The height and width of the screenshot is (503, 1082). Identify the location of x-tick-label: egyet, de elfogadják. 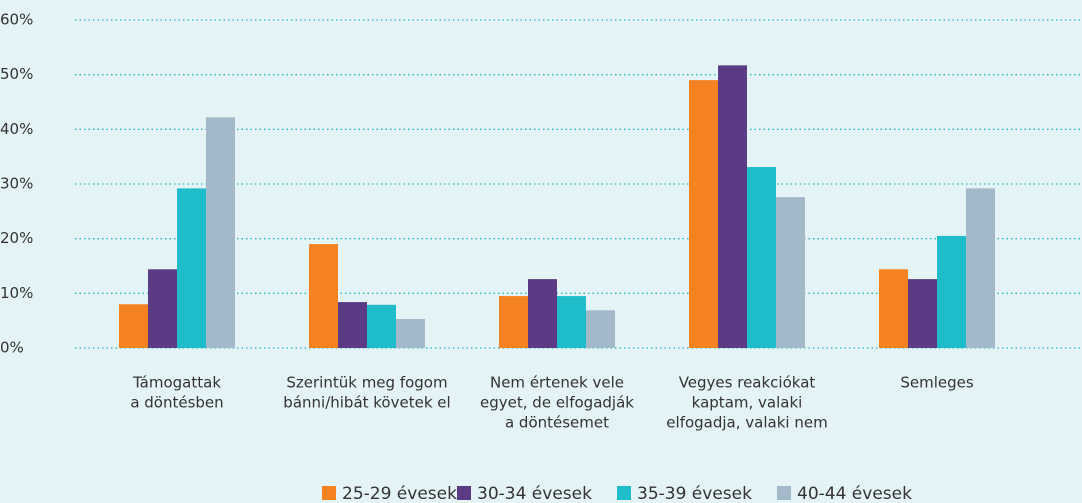
(557, 403).